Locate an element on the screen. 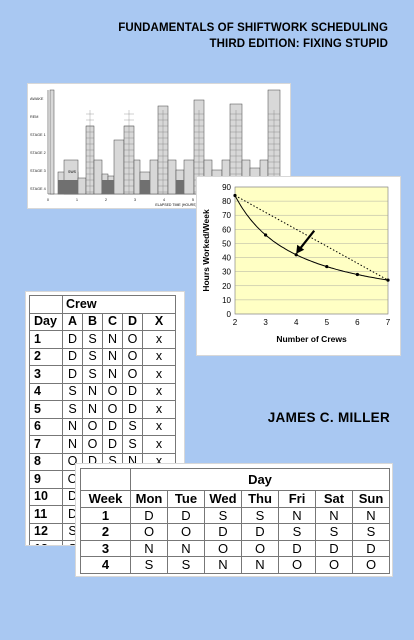 This screenshot has height=640, width=414. hours-series-solid is located at coordinates (311, 238).